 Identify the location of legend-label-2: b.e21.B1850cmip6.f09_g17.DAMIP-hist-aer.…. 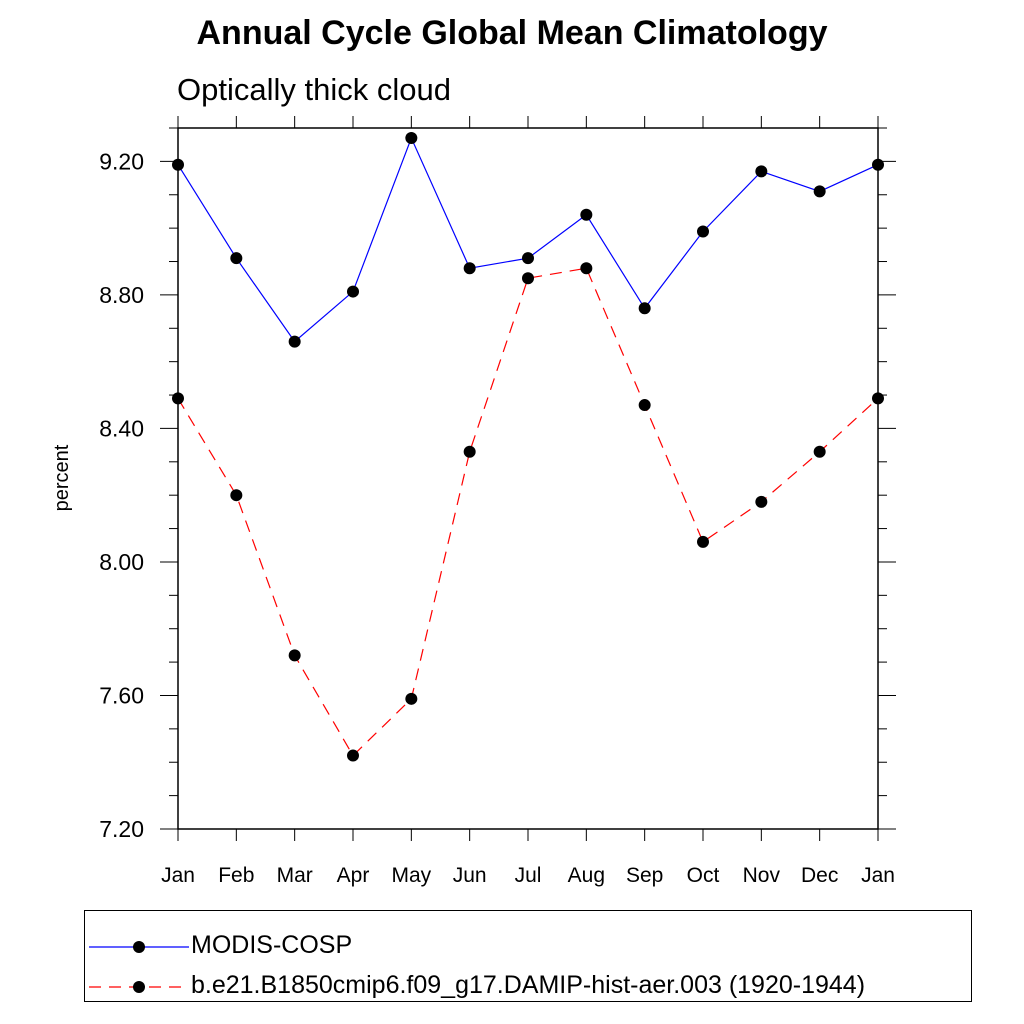
(528, 985).